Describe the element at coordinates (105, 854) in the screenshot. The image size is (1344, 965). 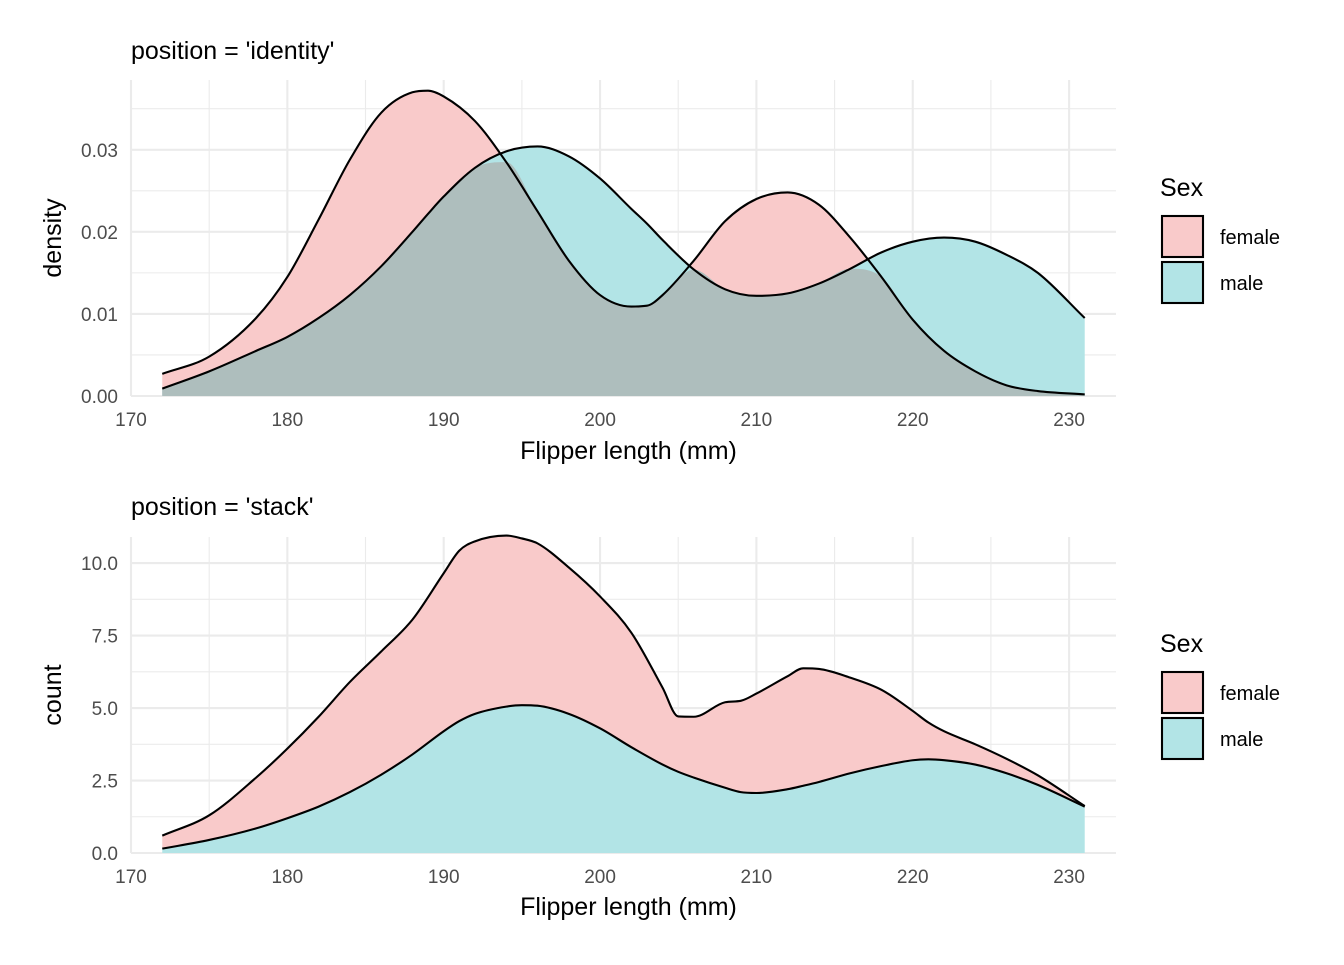
I see `y-tick-label: 0.0` at that location.